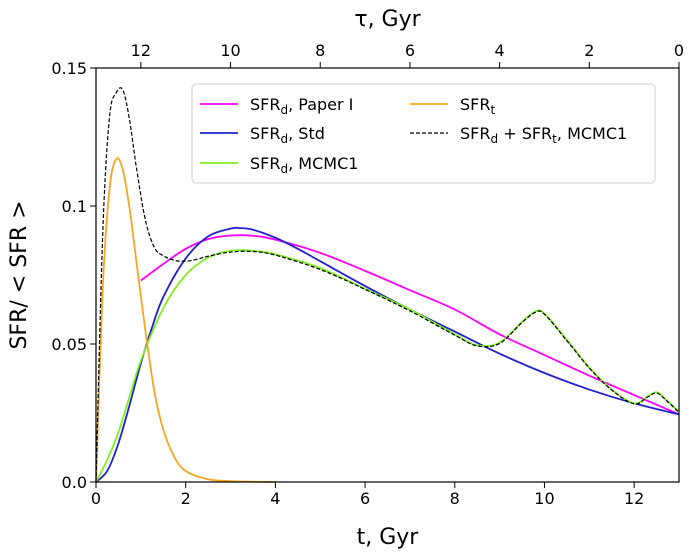 This screenshot has width=696, height=553. Describe the element at coordinates (275, 498) in the screenshot. I see `x-tick-label: 4` at that location.